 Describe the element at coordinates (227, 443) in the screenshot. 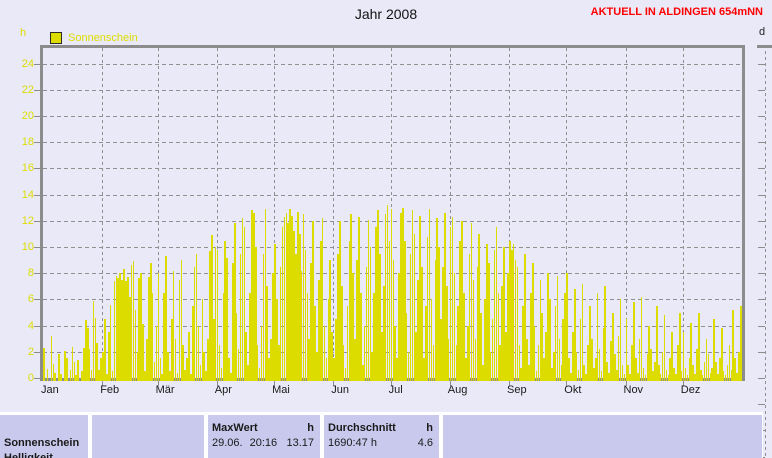

I see `maxwert-date: 29.06.` at that location.